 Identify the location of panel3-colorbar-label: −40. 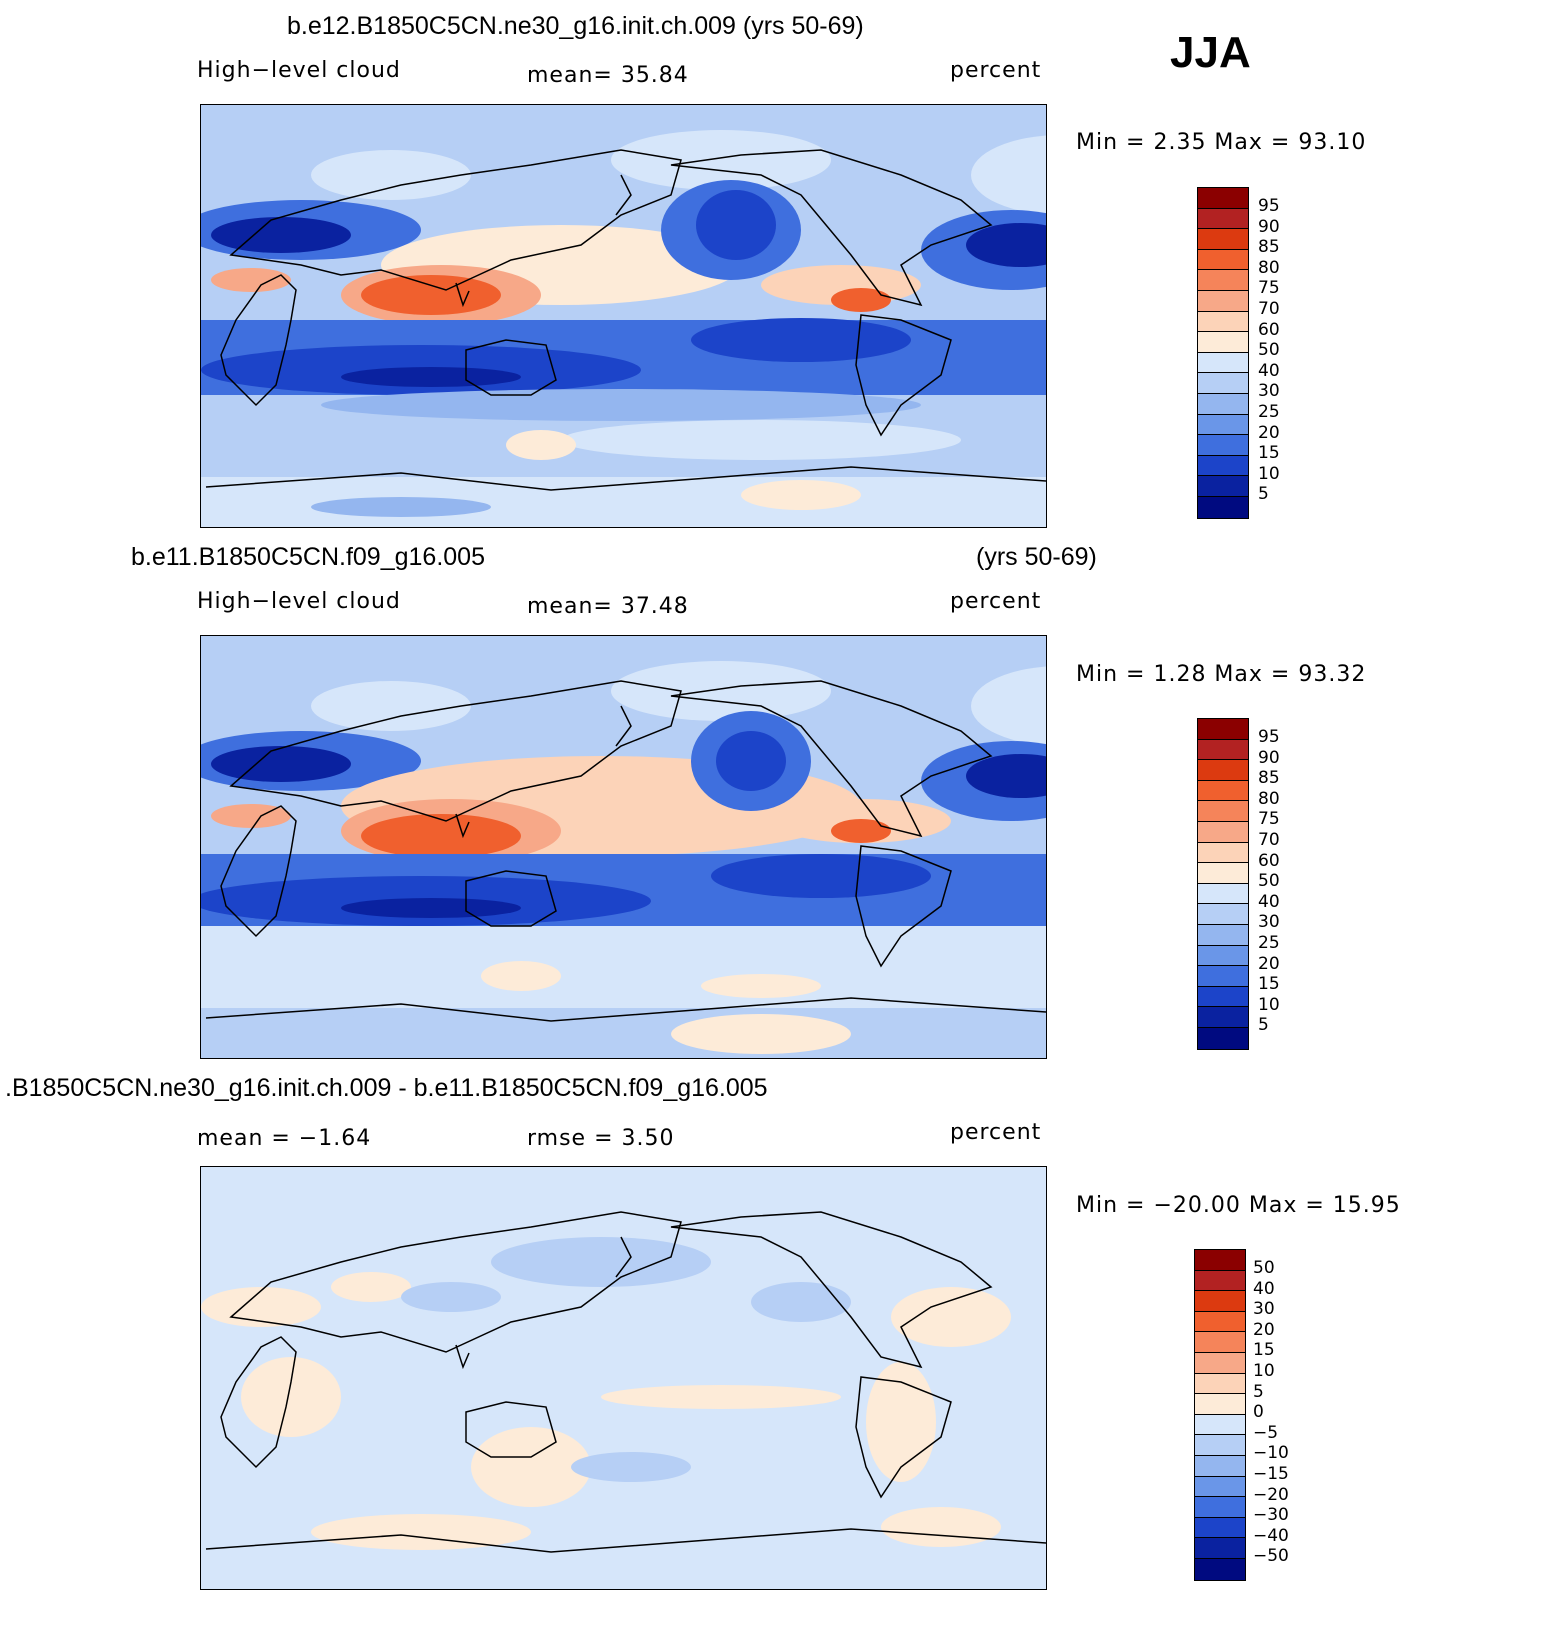
(1271, 1535).